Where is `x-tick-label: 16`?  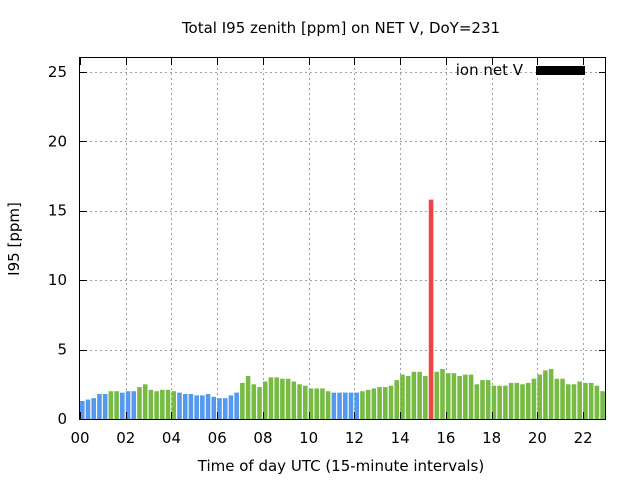
x-tick-label: 16 is located at coordinates (445, 438).